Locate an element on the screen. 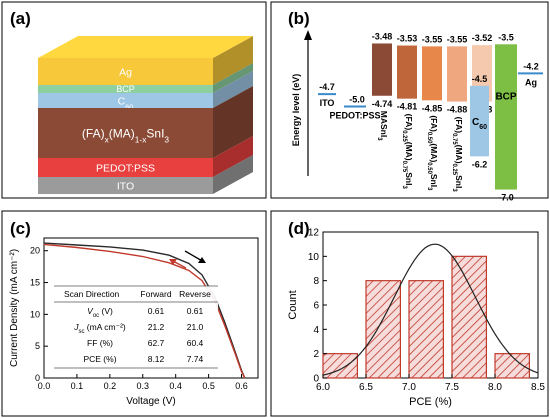 The image size is (550, 418). table-reverse-value: 21.0 is located at coordinates (195, 327).